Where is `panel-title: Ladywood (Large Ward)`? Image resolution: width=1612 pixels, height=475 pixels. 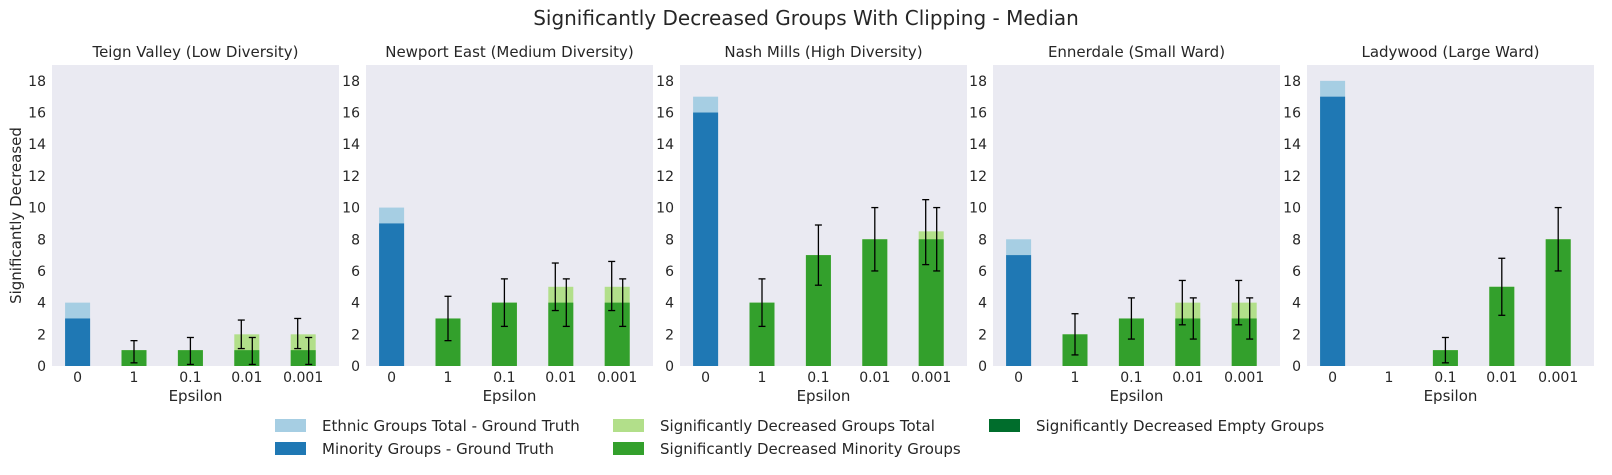 panel-title: Ladywood (Large Ward) is located at coordinates (1450, 52).